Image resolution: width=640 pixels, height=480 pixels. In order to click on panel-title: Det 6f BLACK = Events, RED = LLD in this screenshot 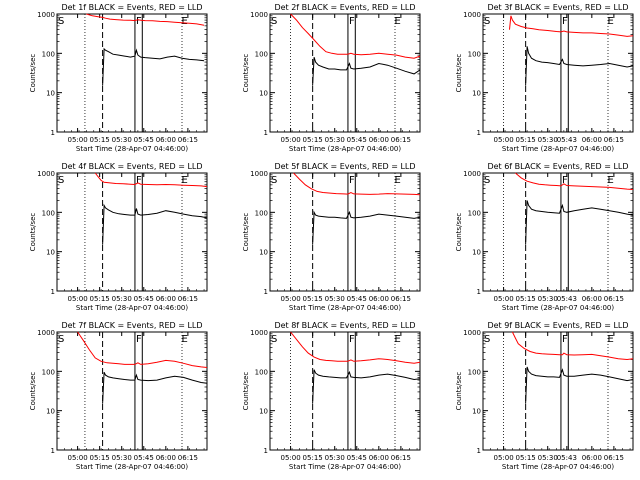, I will do `click(557, 166)`.